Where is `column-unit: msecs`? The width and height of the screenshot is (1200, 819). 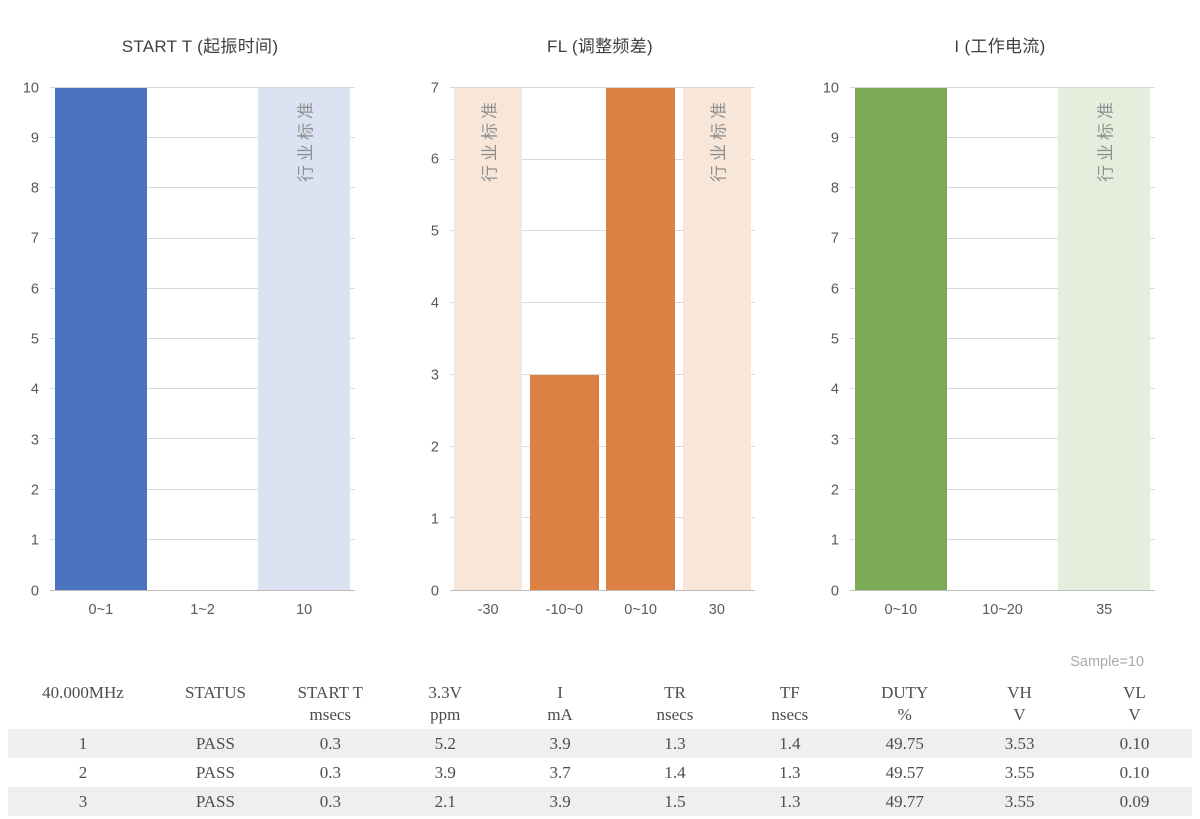
column-unit: msecs is located at coordinates (330, 714).